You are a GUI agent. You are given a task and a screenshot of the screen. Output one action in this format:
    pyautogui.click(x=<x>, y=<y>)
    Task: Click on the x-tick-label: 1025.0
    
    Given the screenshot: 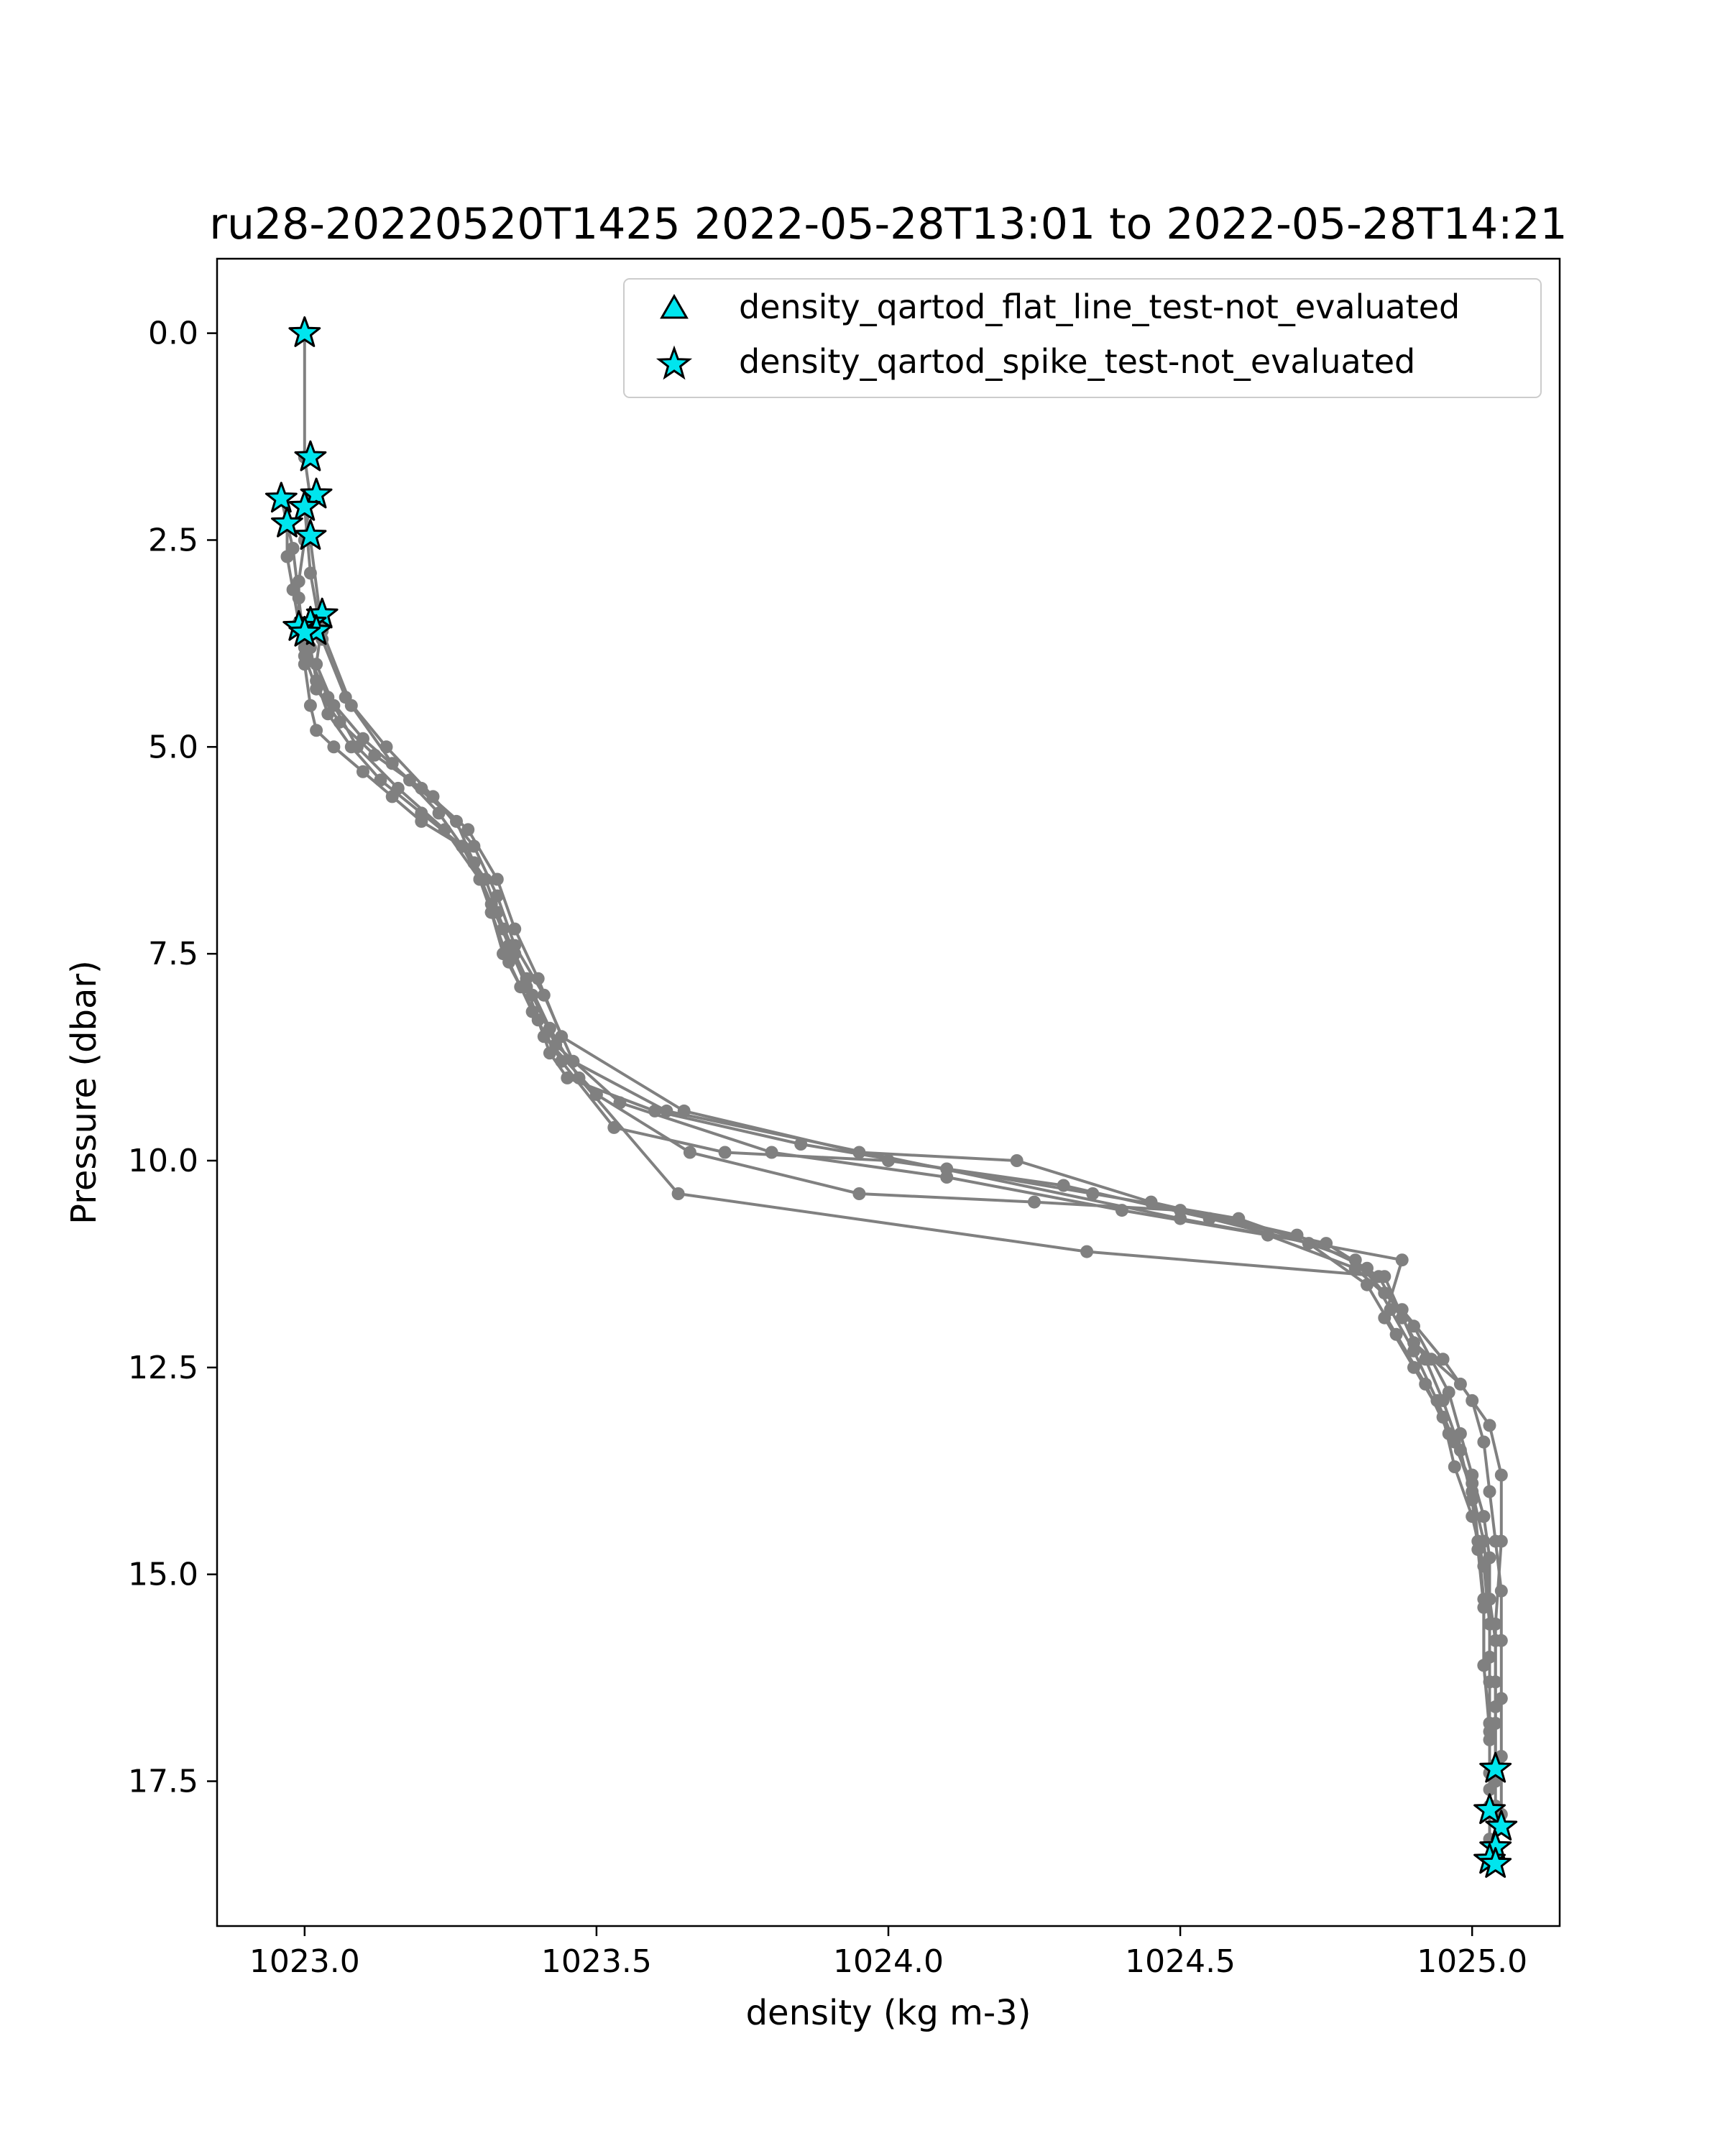 What is the action you would take?
    pyautogui.click(x=1472, y=1961)
    